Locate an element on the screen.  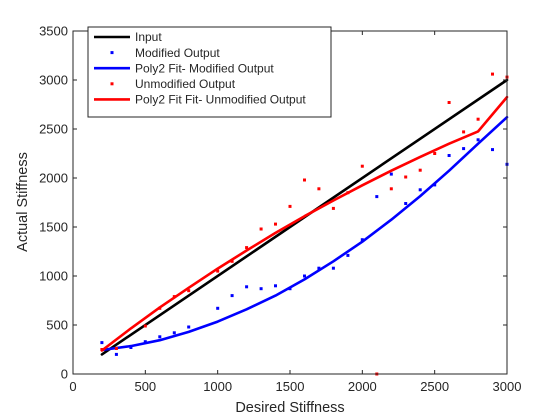
y-tick-label-7: 3500 is located at coordinates (53, 31).